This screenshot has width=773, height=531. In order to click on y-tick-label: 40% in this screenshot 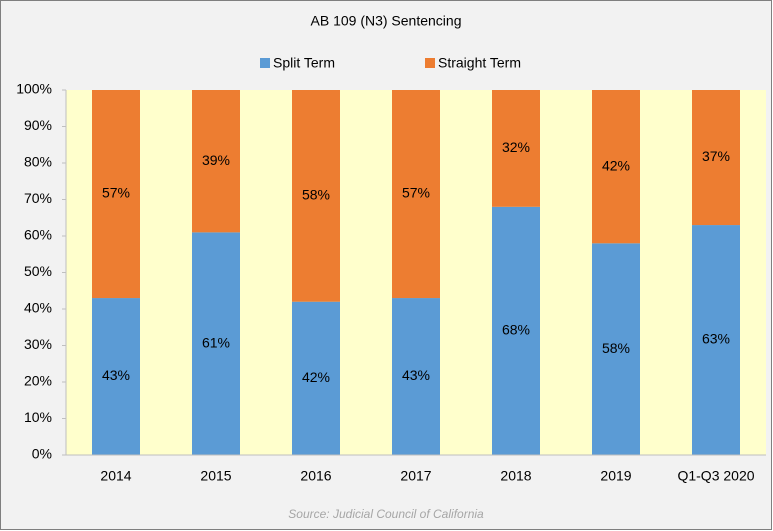, I will do `click(38, 308)`.